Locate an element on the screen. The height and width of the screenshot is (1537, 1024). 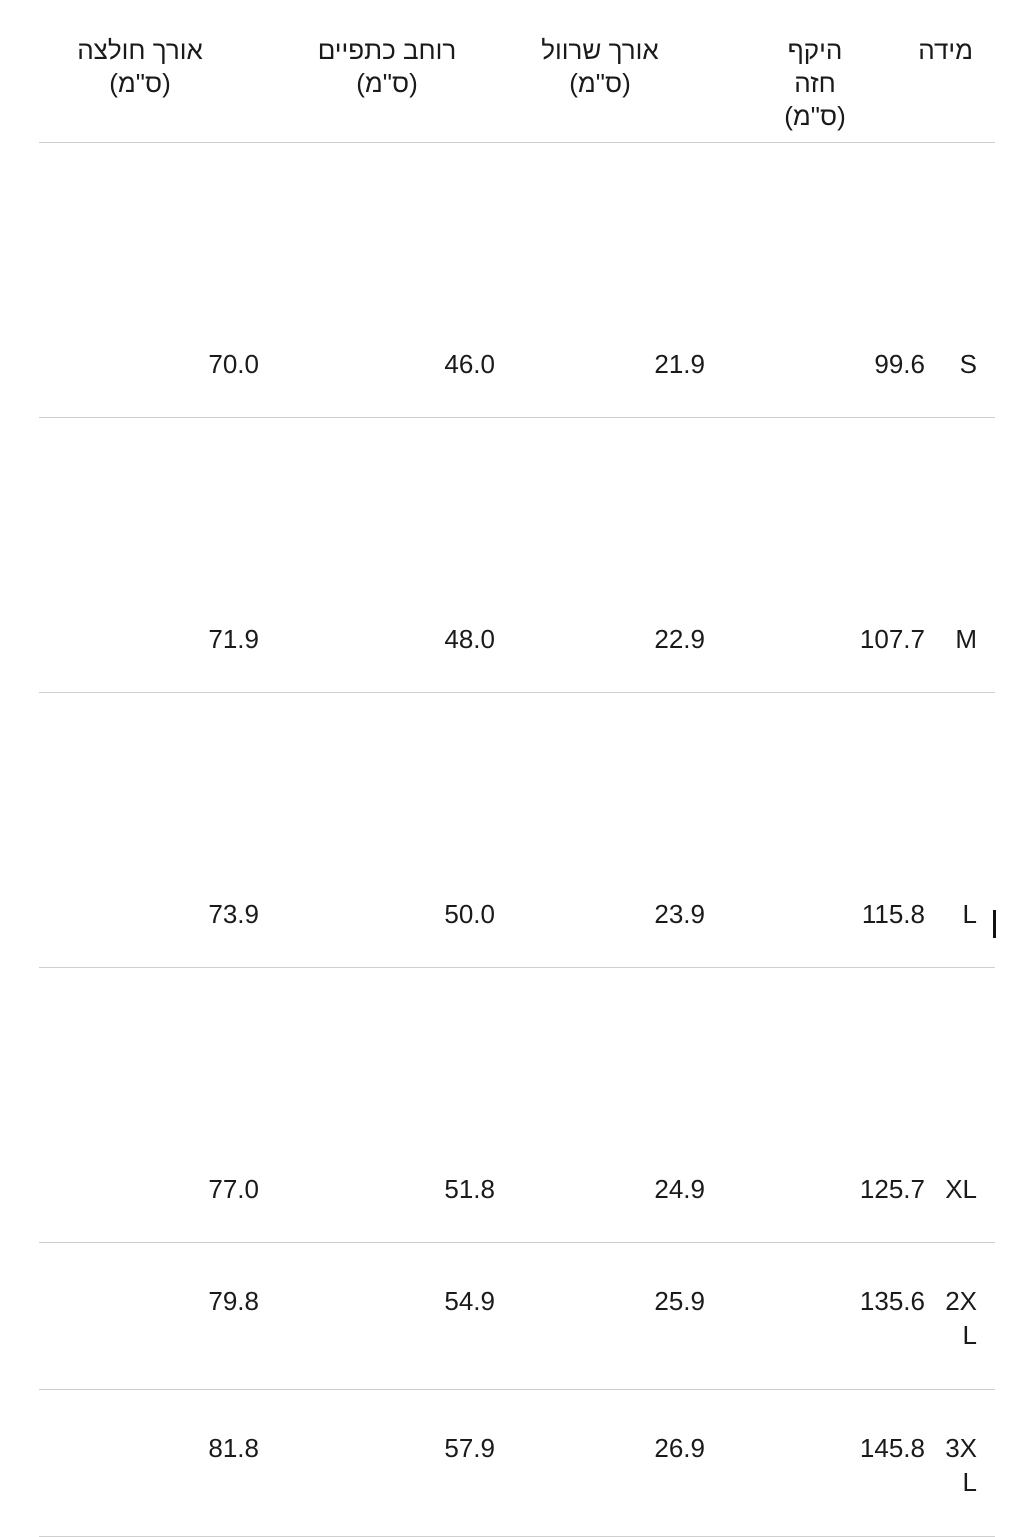
chest-value: 135.6 is located at coordinates (892, 1300).